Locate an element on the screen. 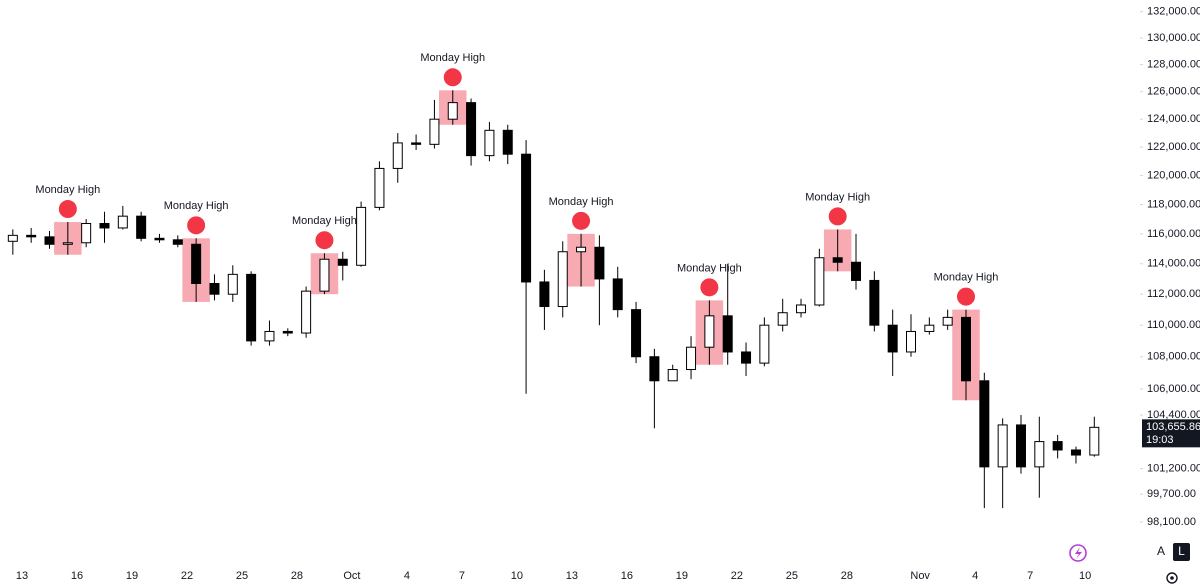 The height and width of the screenshot is (585, 1200). y-tick-label: 108,000.00 is located at coordinates (1173, 357).